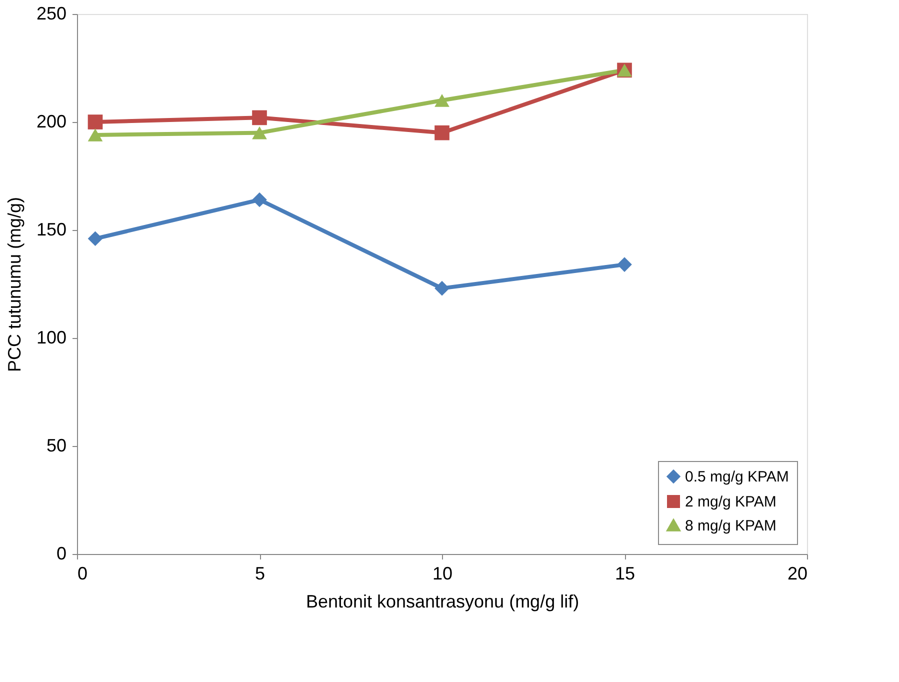 The height and width of the screenshot is (682, 899). Describe the element at coordinates (730, 526) in the screenshot. I see `legend-label: 8 mg/g KPAM` at that location.